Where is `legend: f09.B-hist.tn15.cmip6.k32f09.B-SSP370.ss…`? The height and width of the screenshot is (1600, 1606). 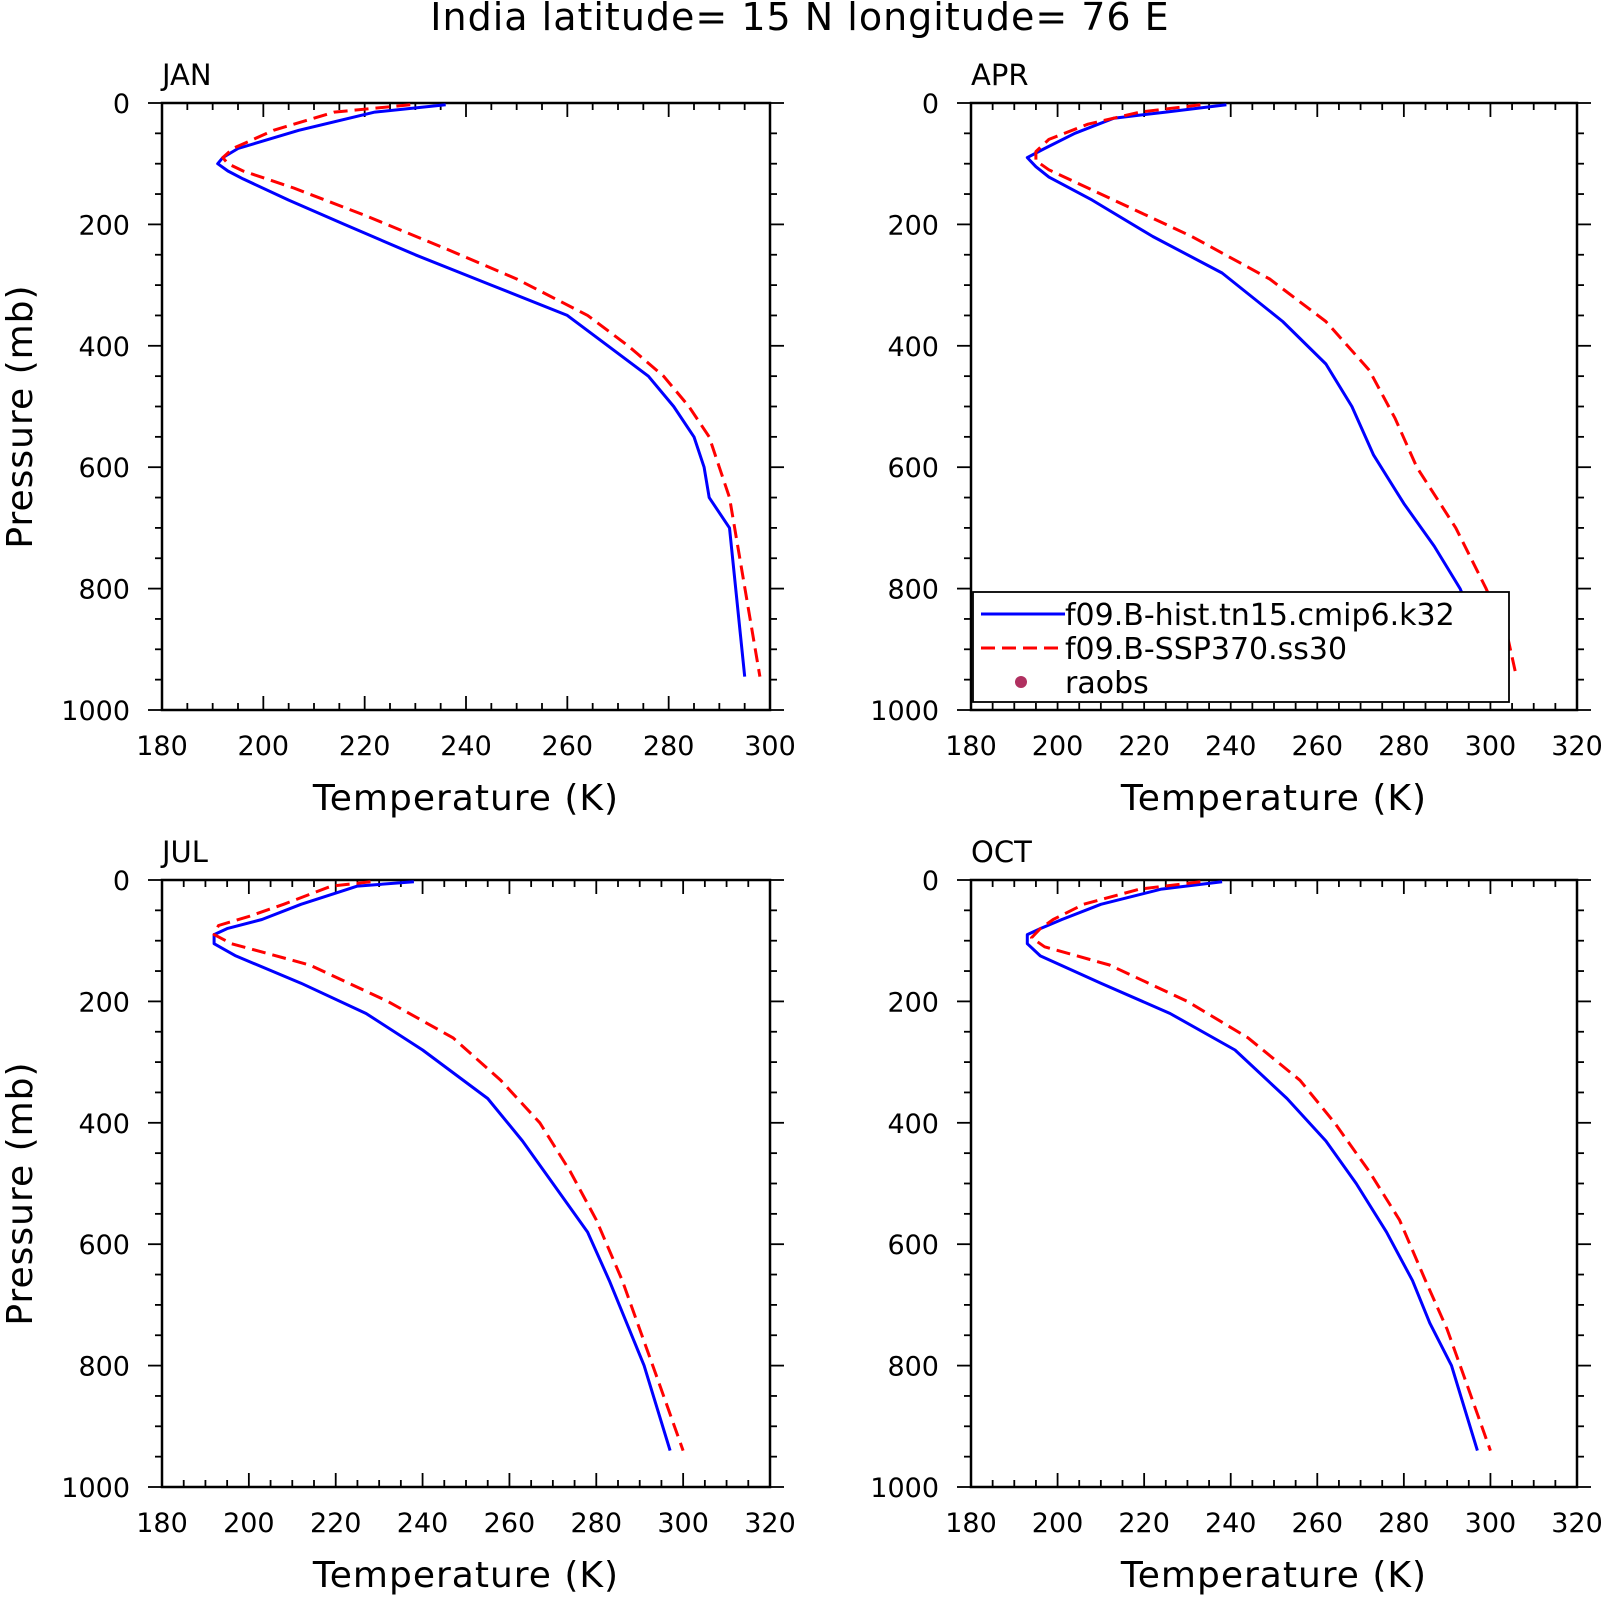
legend: f09.B-hist.tn15.cmip6.k32f09.B-SSP370.ss… is located at coordinates (1241, 647).